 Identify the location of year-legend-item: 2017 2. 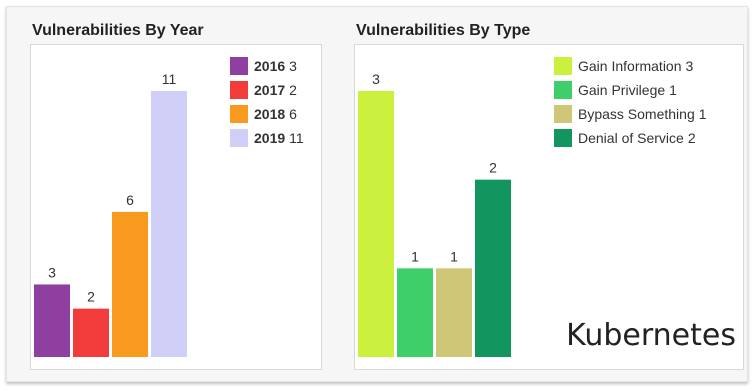
(267, 90).